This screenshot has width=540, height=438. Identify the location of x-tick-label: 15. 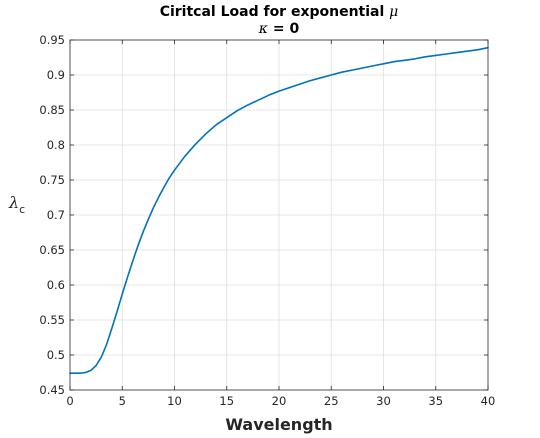
(226, 401).